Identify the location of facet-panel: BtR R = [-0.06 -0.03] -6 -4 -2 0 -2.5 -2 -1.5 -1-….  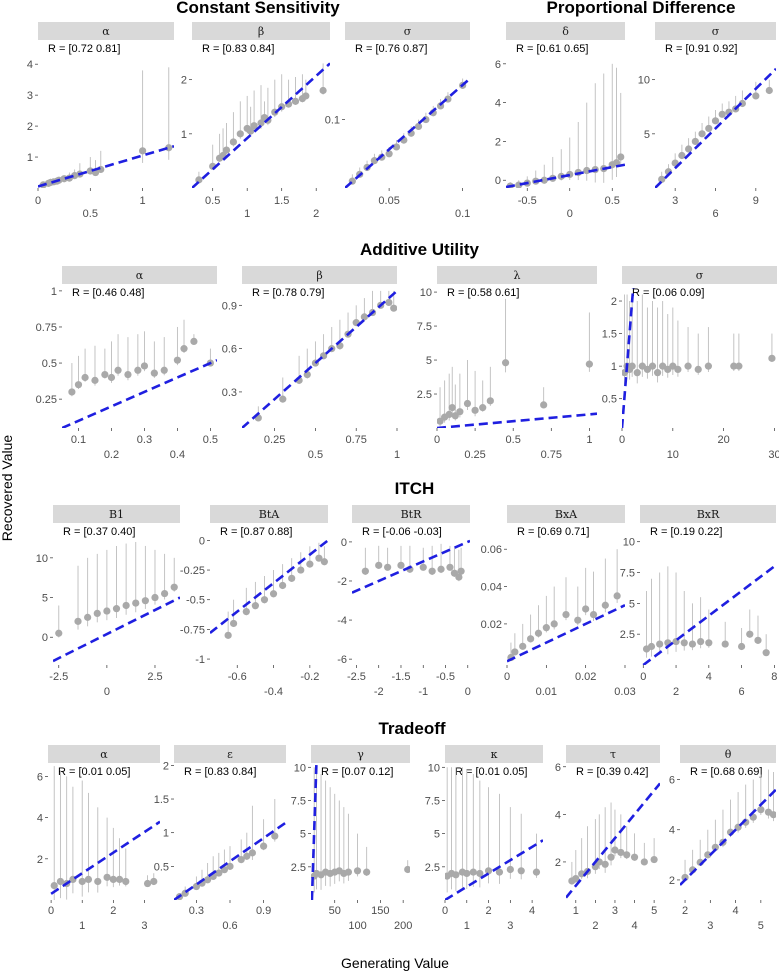
(404, 601).